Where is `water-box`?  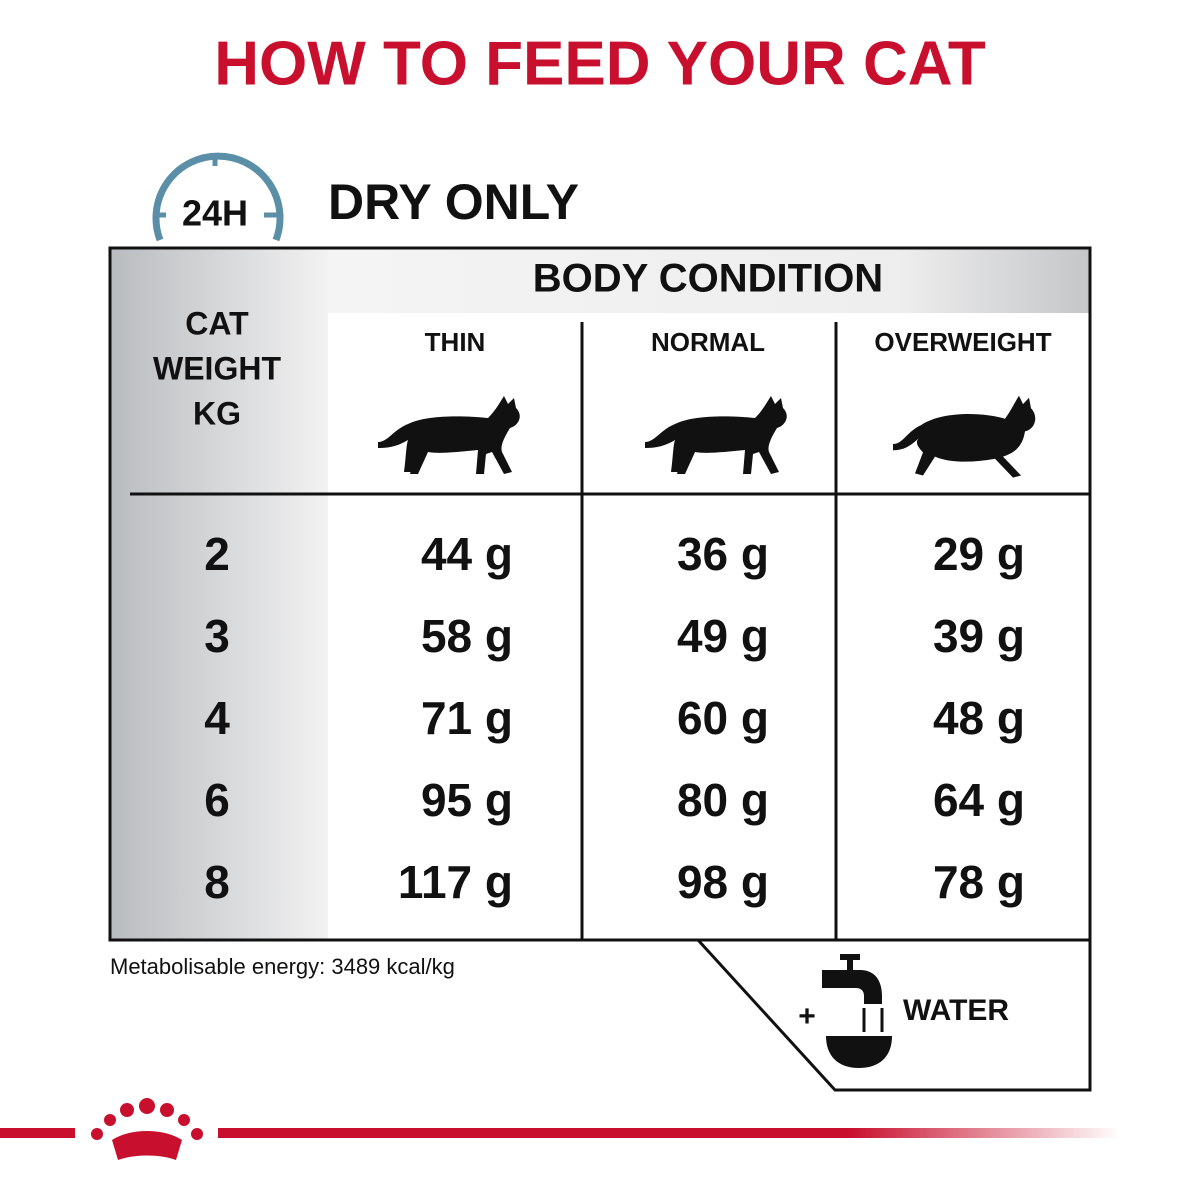 water-box is located at coordinates (894, 1015).